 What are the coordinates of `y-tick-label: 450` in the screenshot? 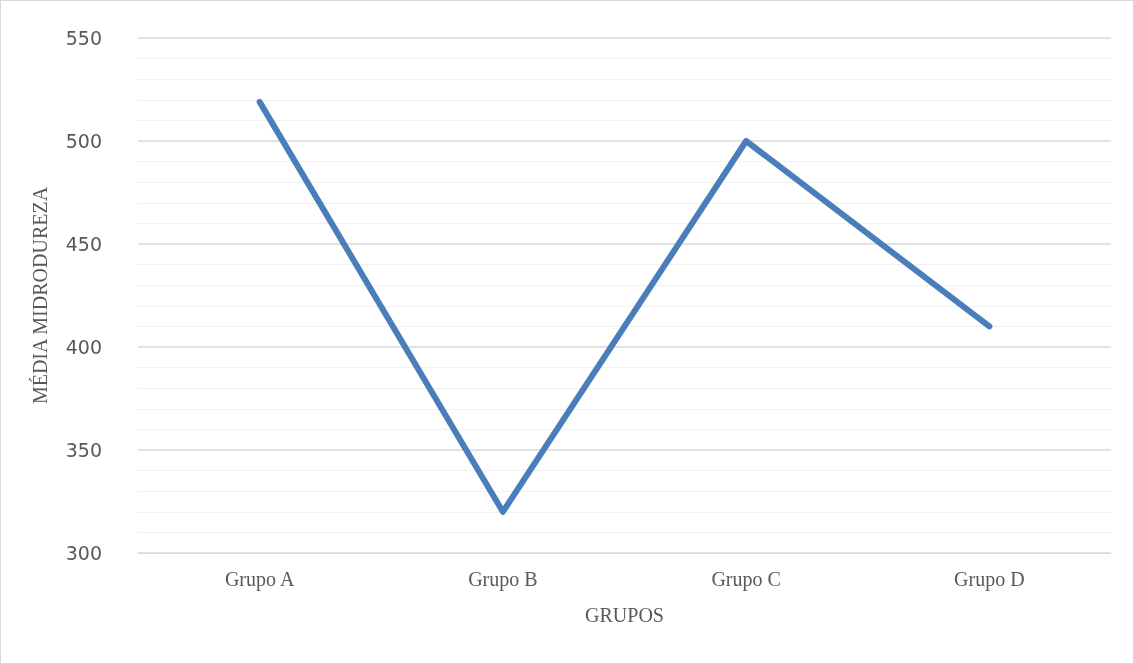 It's located at (83, 244).